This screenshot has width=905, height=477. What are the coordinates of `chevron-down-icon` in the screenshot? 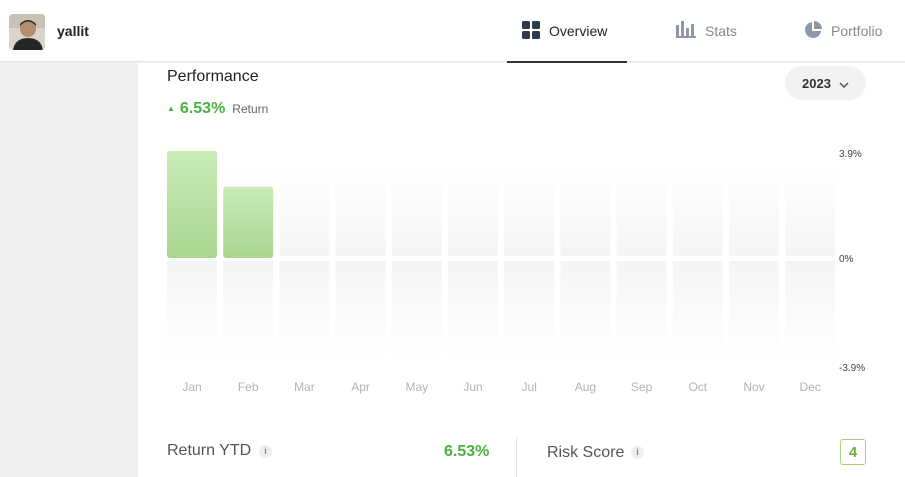 It's located at (844, 83).